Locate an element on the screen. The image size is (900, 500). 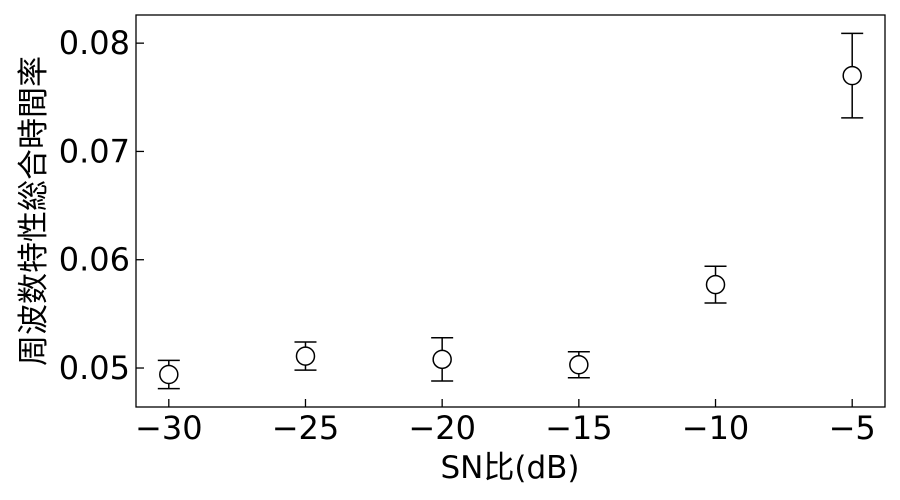
x-tick-label: −5 is located at coordinates (852, 428).